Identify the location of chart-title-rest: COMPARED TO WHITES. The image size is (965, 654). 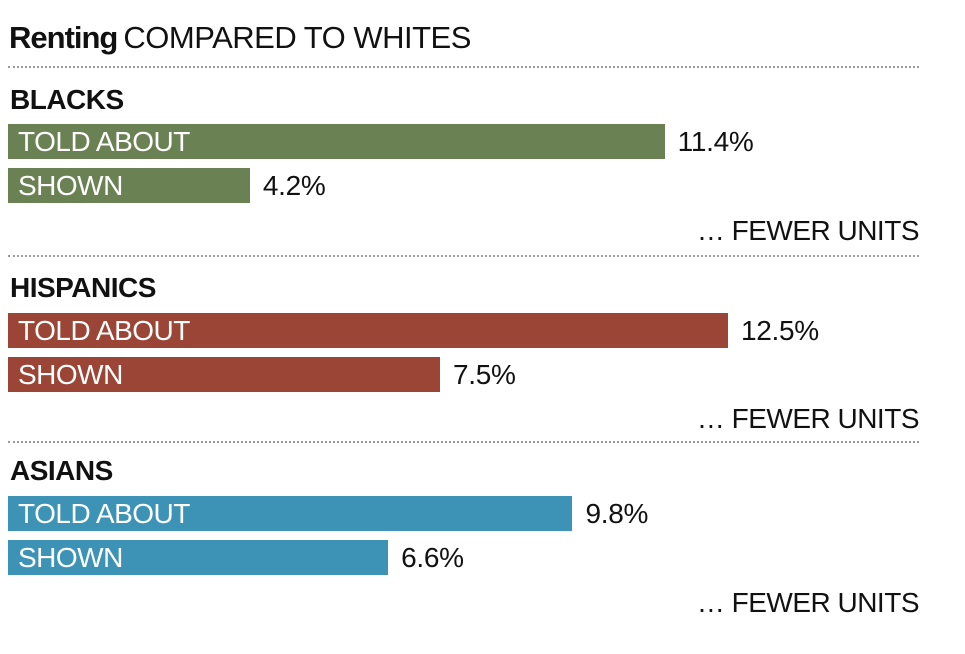
(297, 37).